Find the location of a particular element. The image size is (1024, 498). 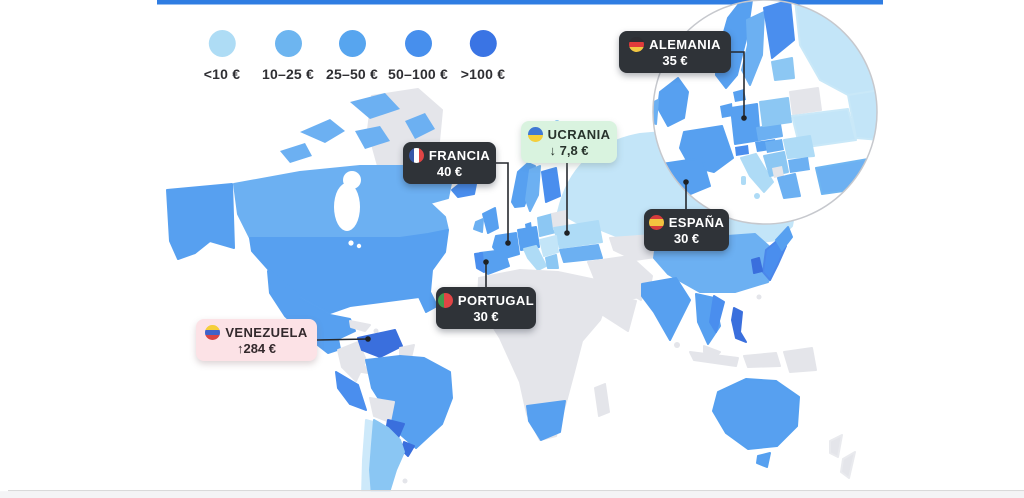

region-south-america is located at coordinates (394, 413).